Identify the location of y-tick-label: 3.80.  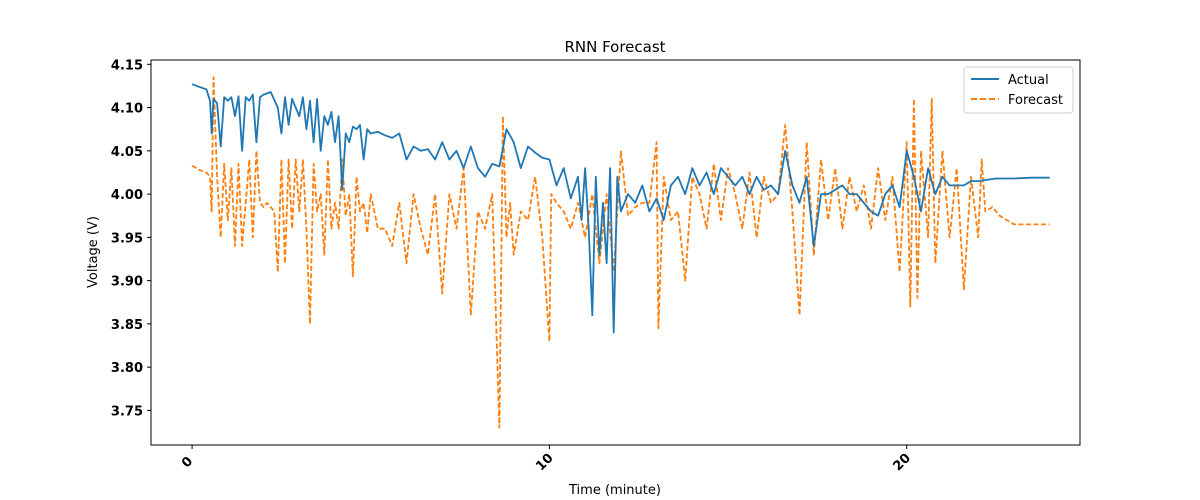
(127, 368).